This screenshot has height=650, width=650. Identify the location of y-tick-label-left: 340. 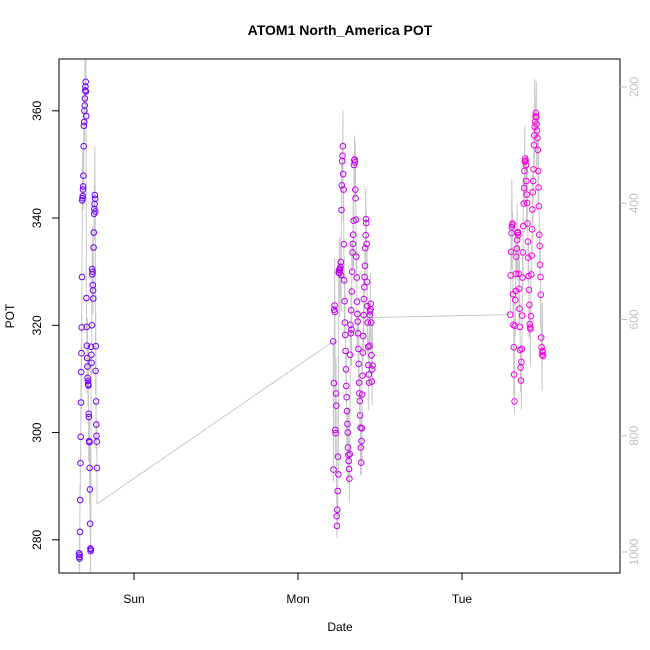
(37, 218).